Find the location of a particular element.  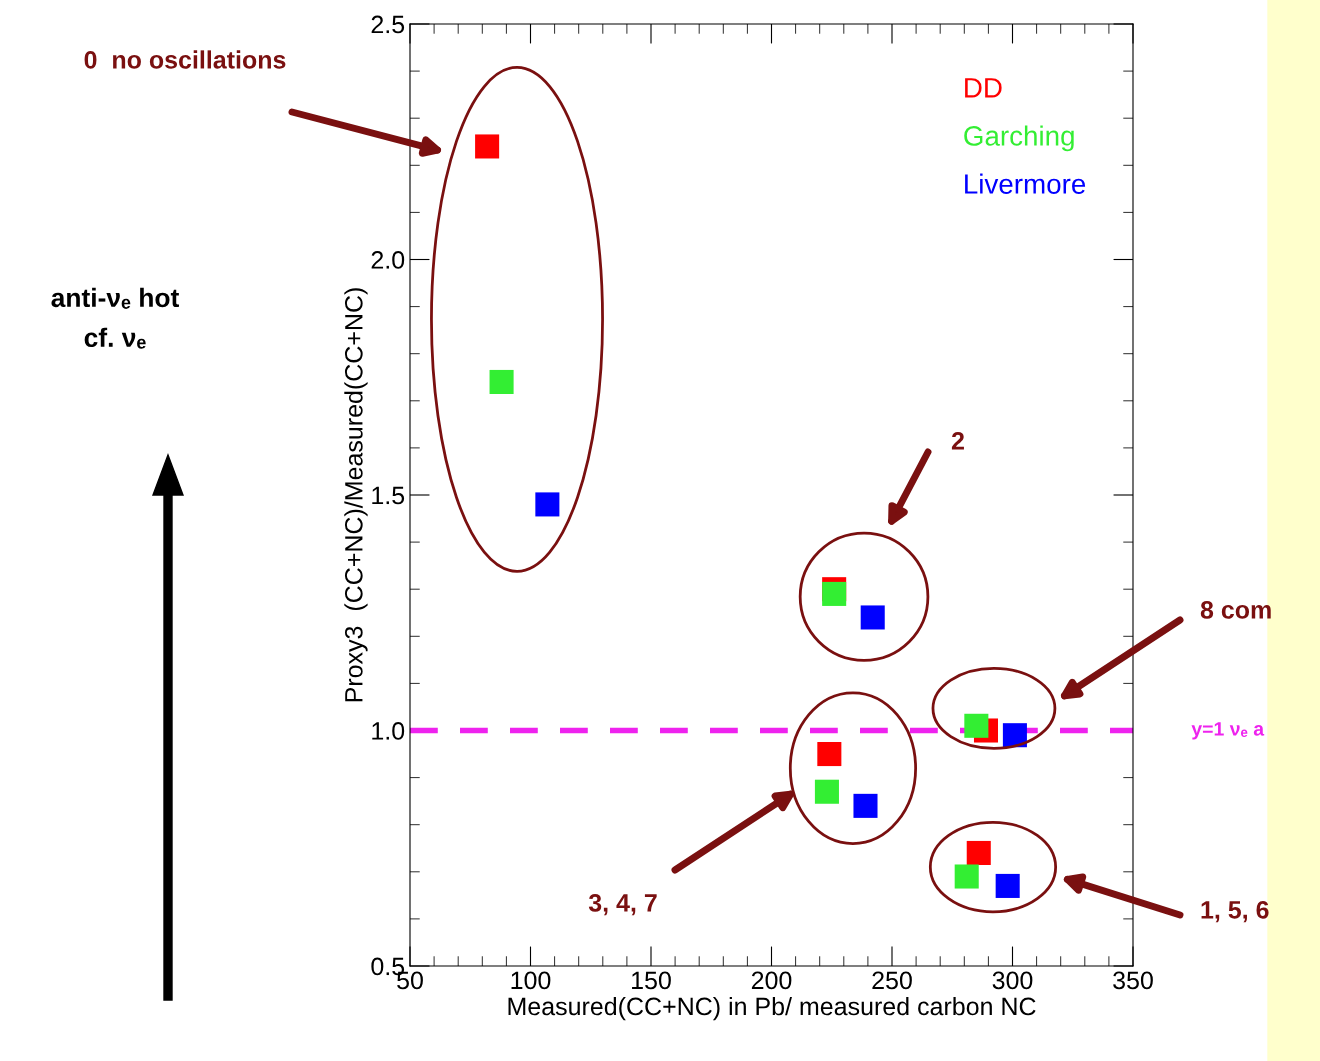

y-tick-label: 1.5 is located at coordinates (388, 495).